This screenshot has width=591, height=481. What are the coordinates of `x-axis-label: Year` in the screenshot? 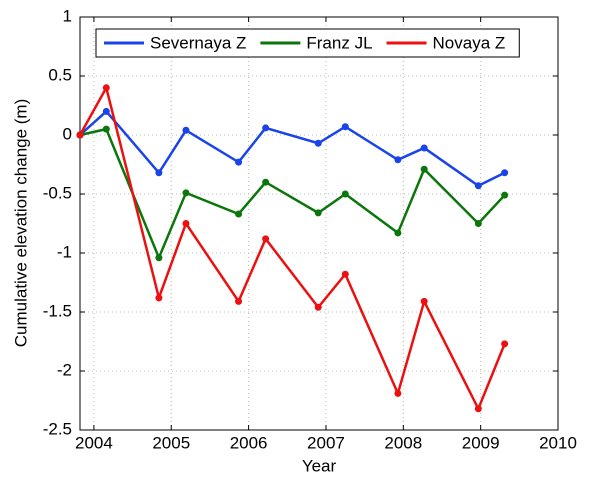 It's located at (319, 465).